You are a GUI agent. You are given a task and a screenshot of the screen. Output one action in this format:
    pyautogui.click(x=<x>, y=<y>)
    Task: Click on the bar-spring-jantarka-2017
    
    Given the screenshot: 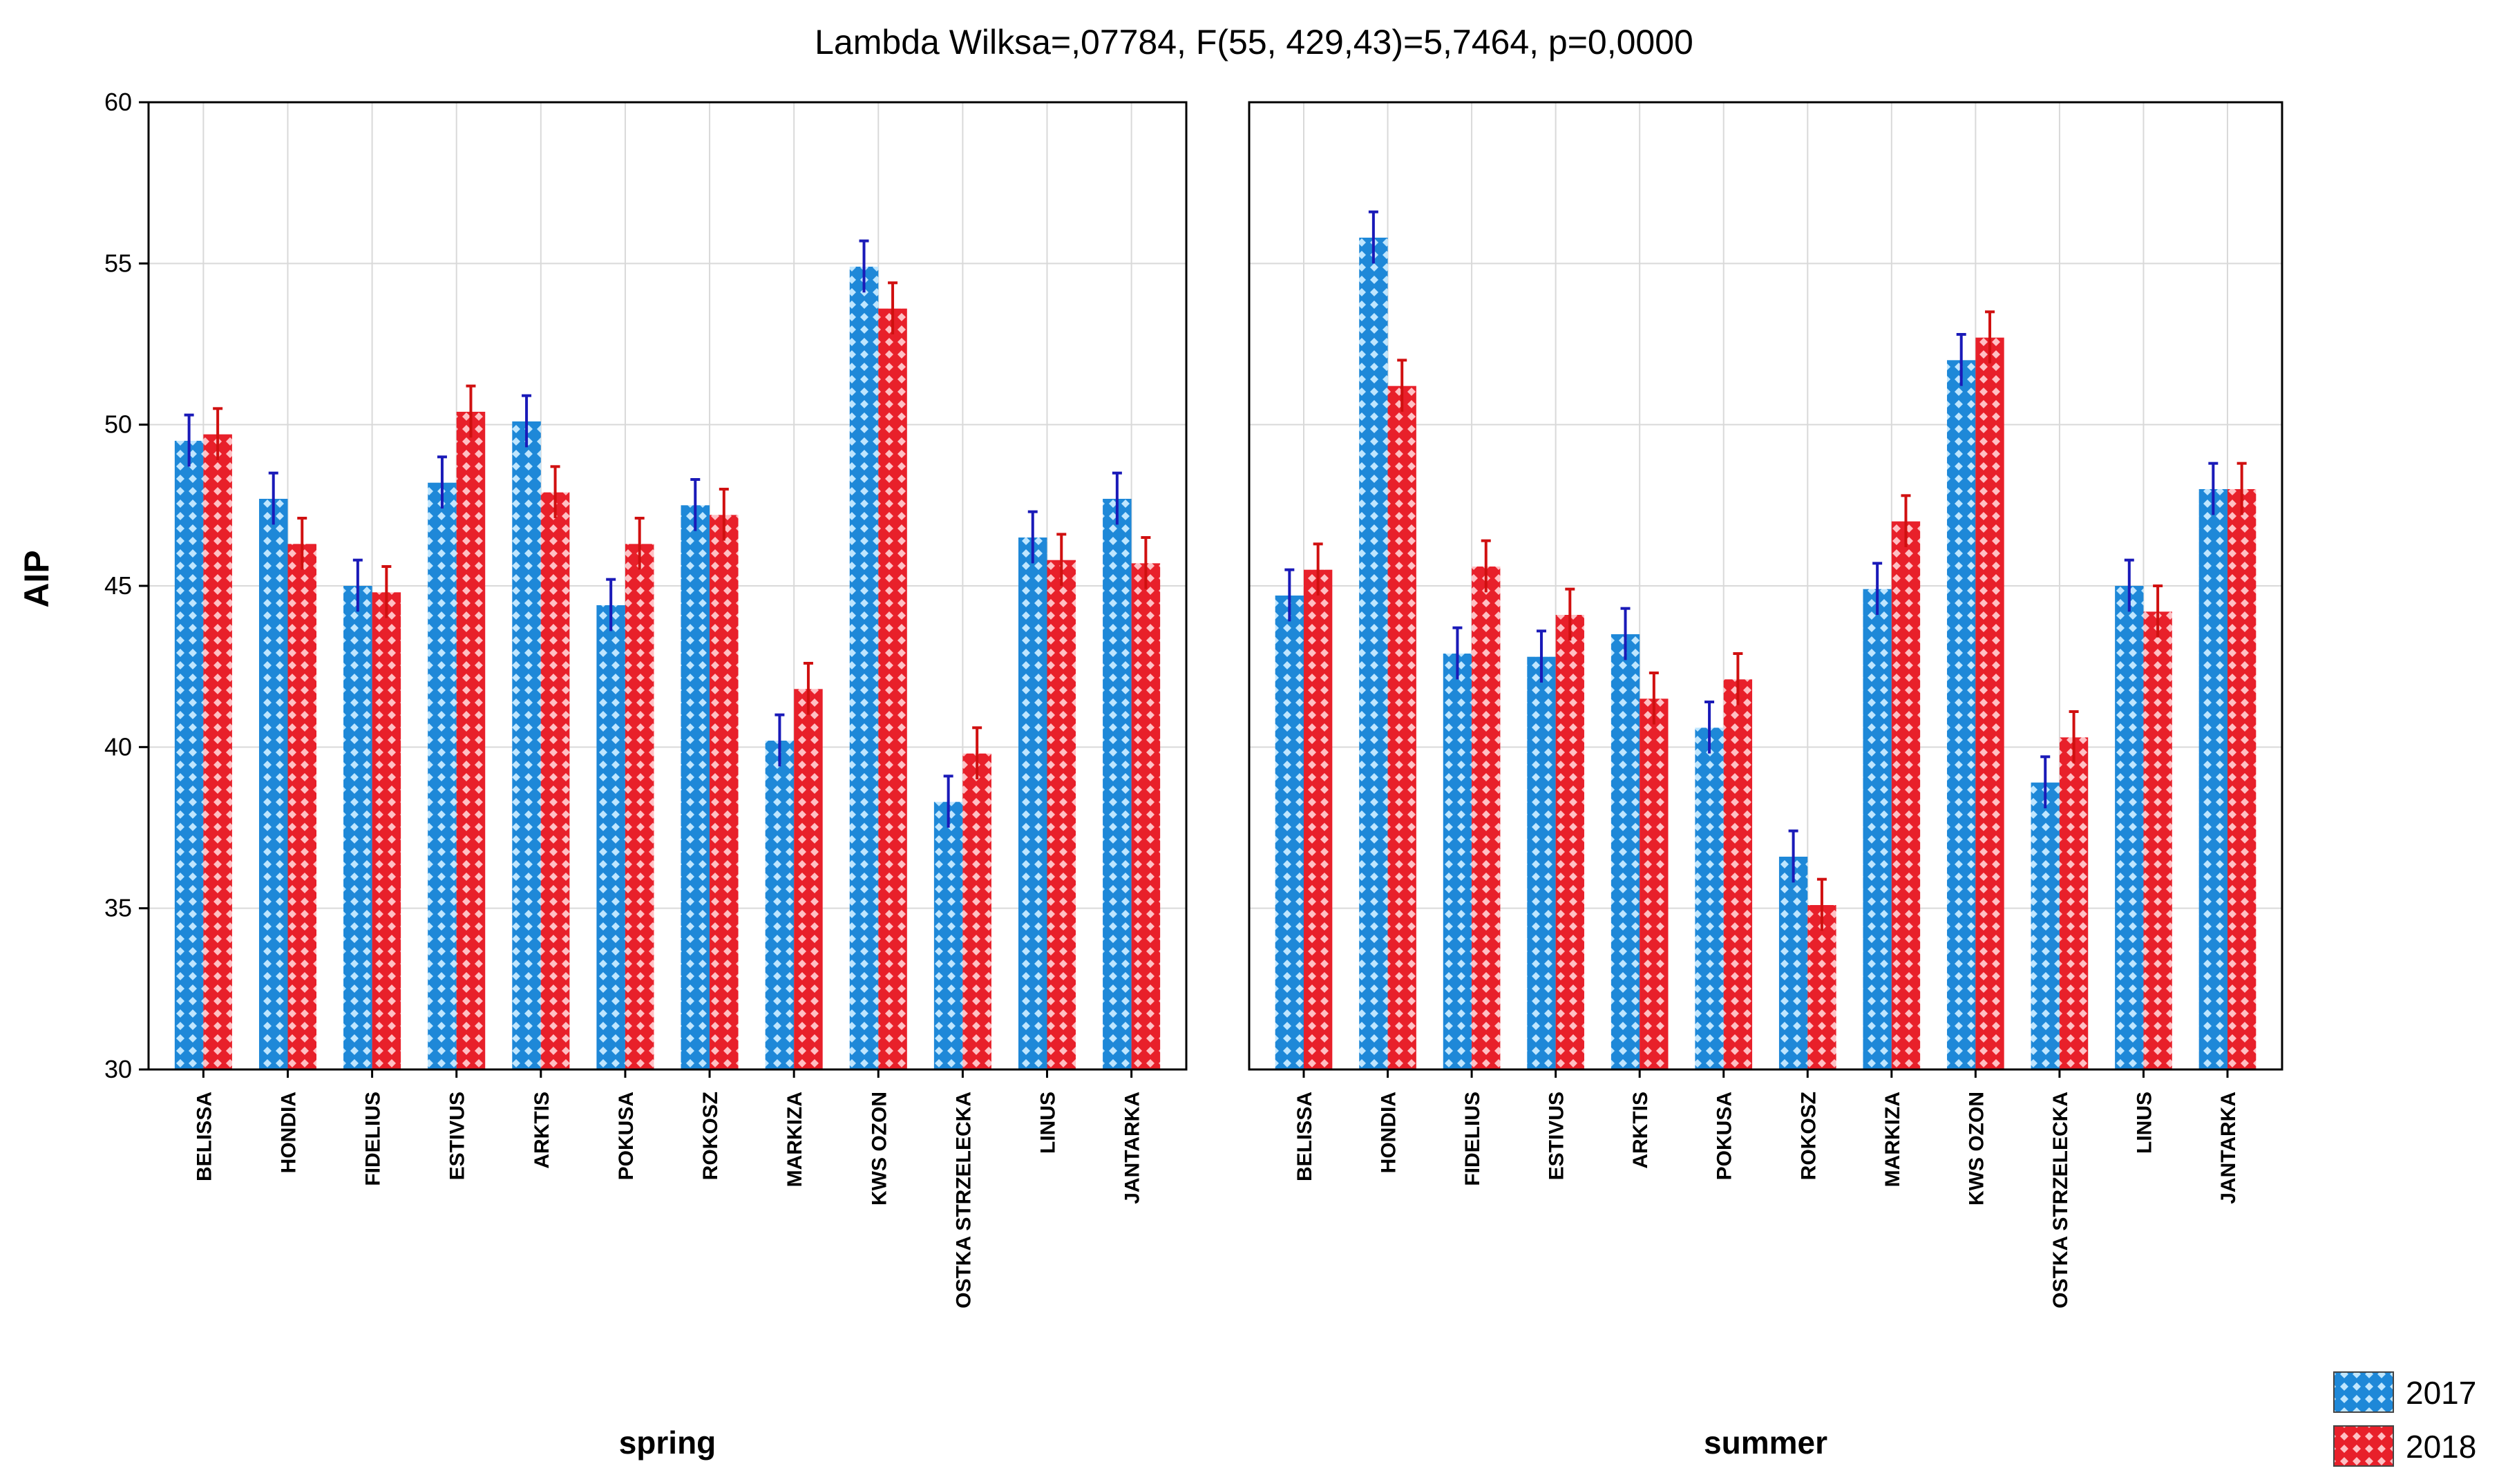 What is the action you would take?
    pyautogui.click(x=1117, y=784)
    